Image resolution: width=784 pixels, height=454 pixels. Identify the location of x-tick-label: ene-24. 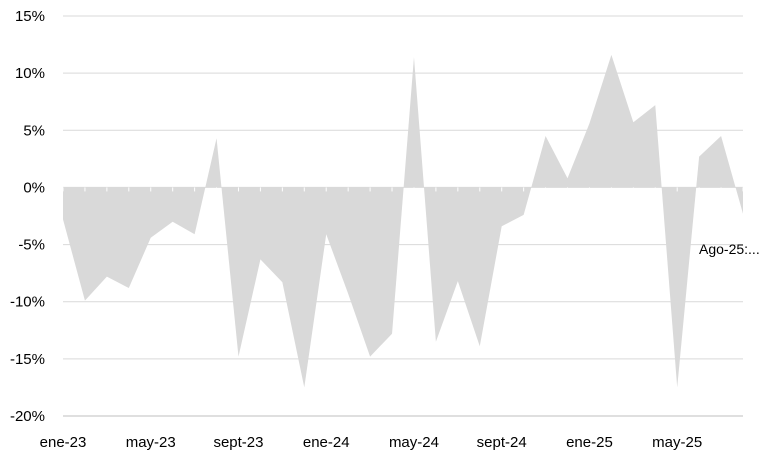
(326, 442).